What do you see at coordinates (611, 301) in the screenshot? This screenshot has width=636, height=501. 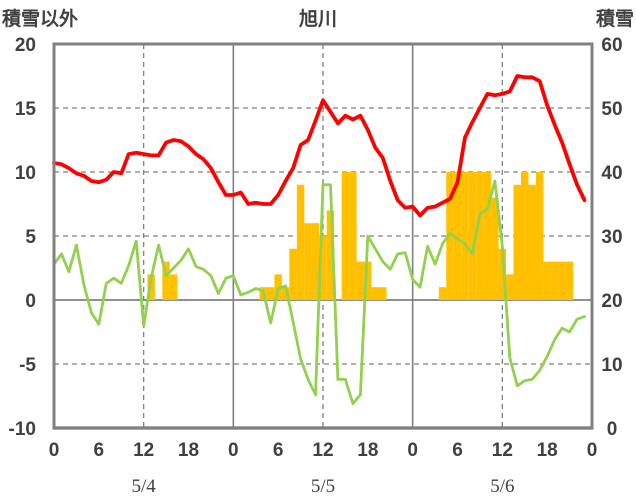 I see `y-tick-right: 20` at bounding box center [611, 301].